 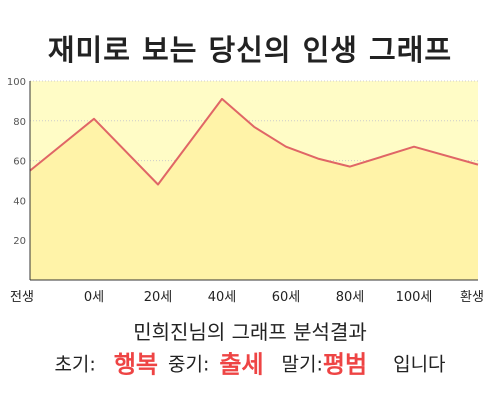 What do you see at coordinates (414, 297) in the screenshot?
I see `x-tick-label: 100세` at bounding box center [414, 297].